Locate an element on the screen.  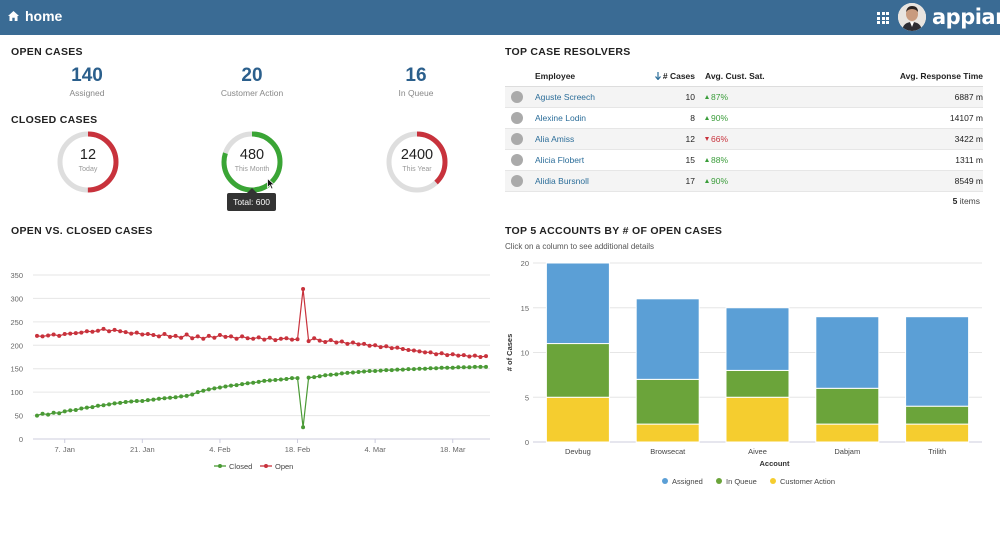
employee-link: Alexine Lodin is located at coordinates (561, 117).